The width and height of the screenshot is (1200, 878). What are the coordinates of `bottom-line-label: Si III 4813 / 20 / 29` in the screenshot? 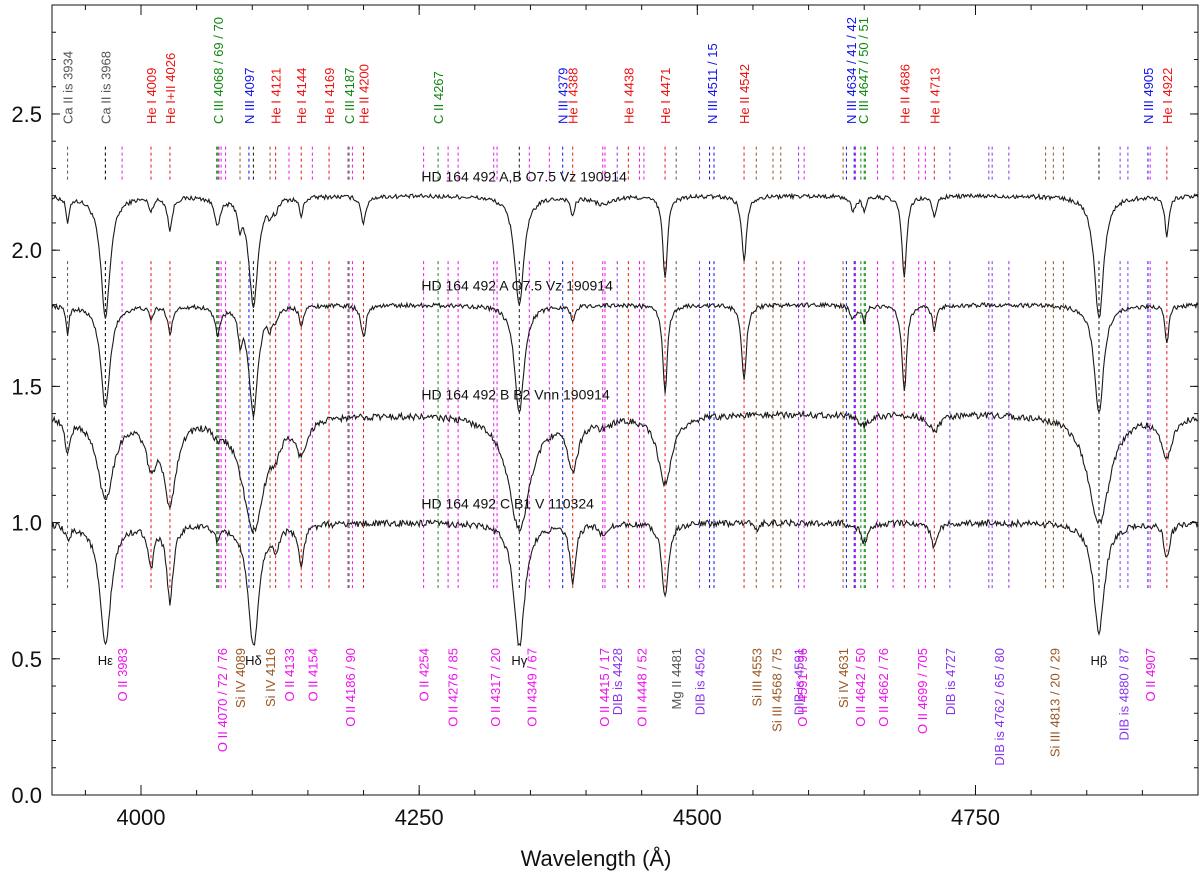 It's located at (1054, 702).